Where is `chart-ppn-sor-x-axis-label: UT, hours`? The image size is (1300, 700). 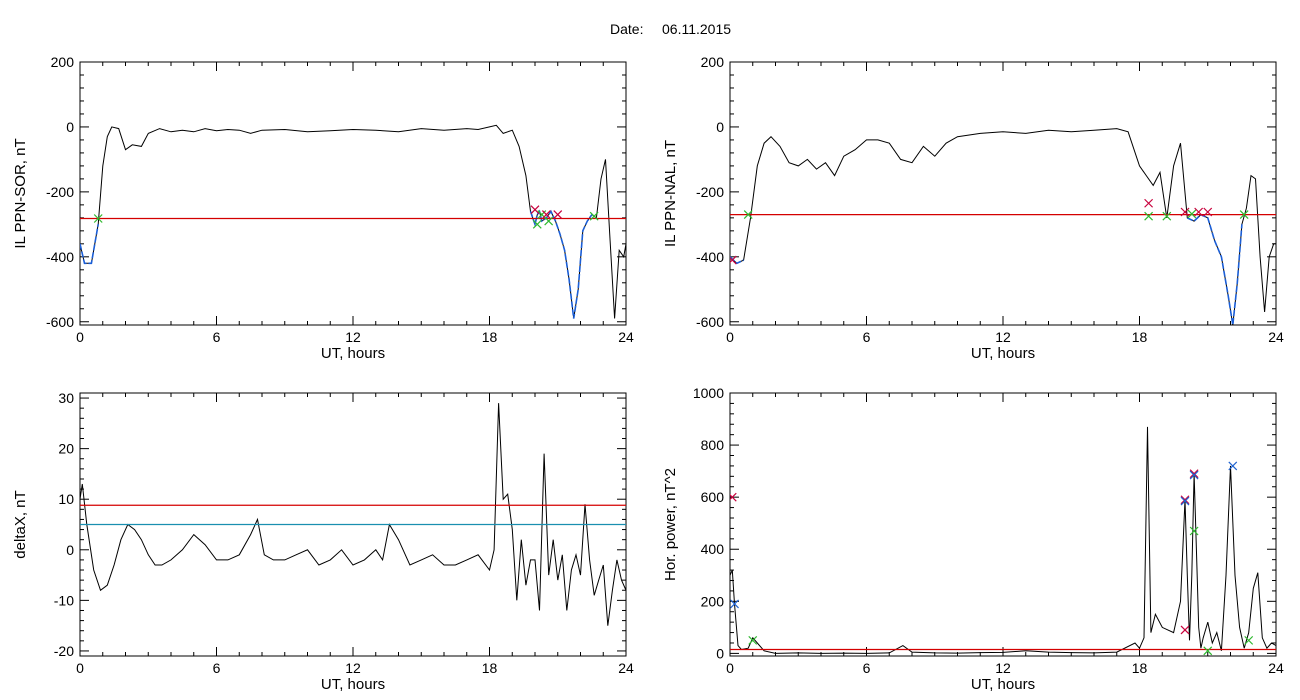 chart-ppn-sor-x-axis-label: UT, hours is located at coordinates (353, 353).